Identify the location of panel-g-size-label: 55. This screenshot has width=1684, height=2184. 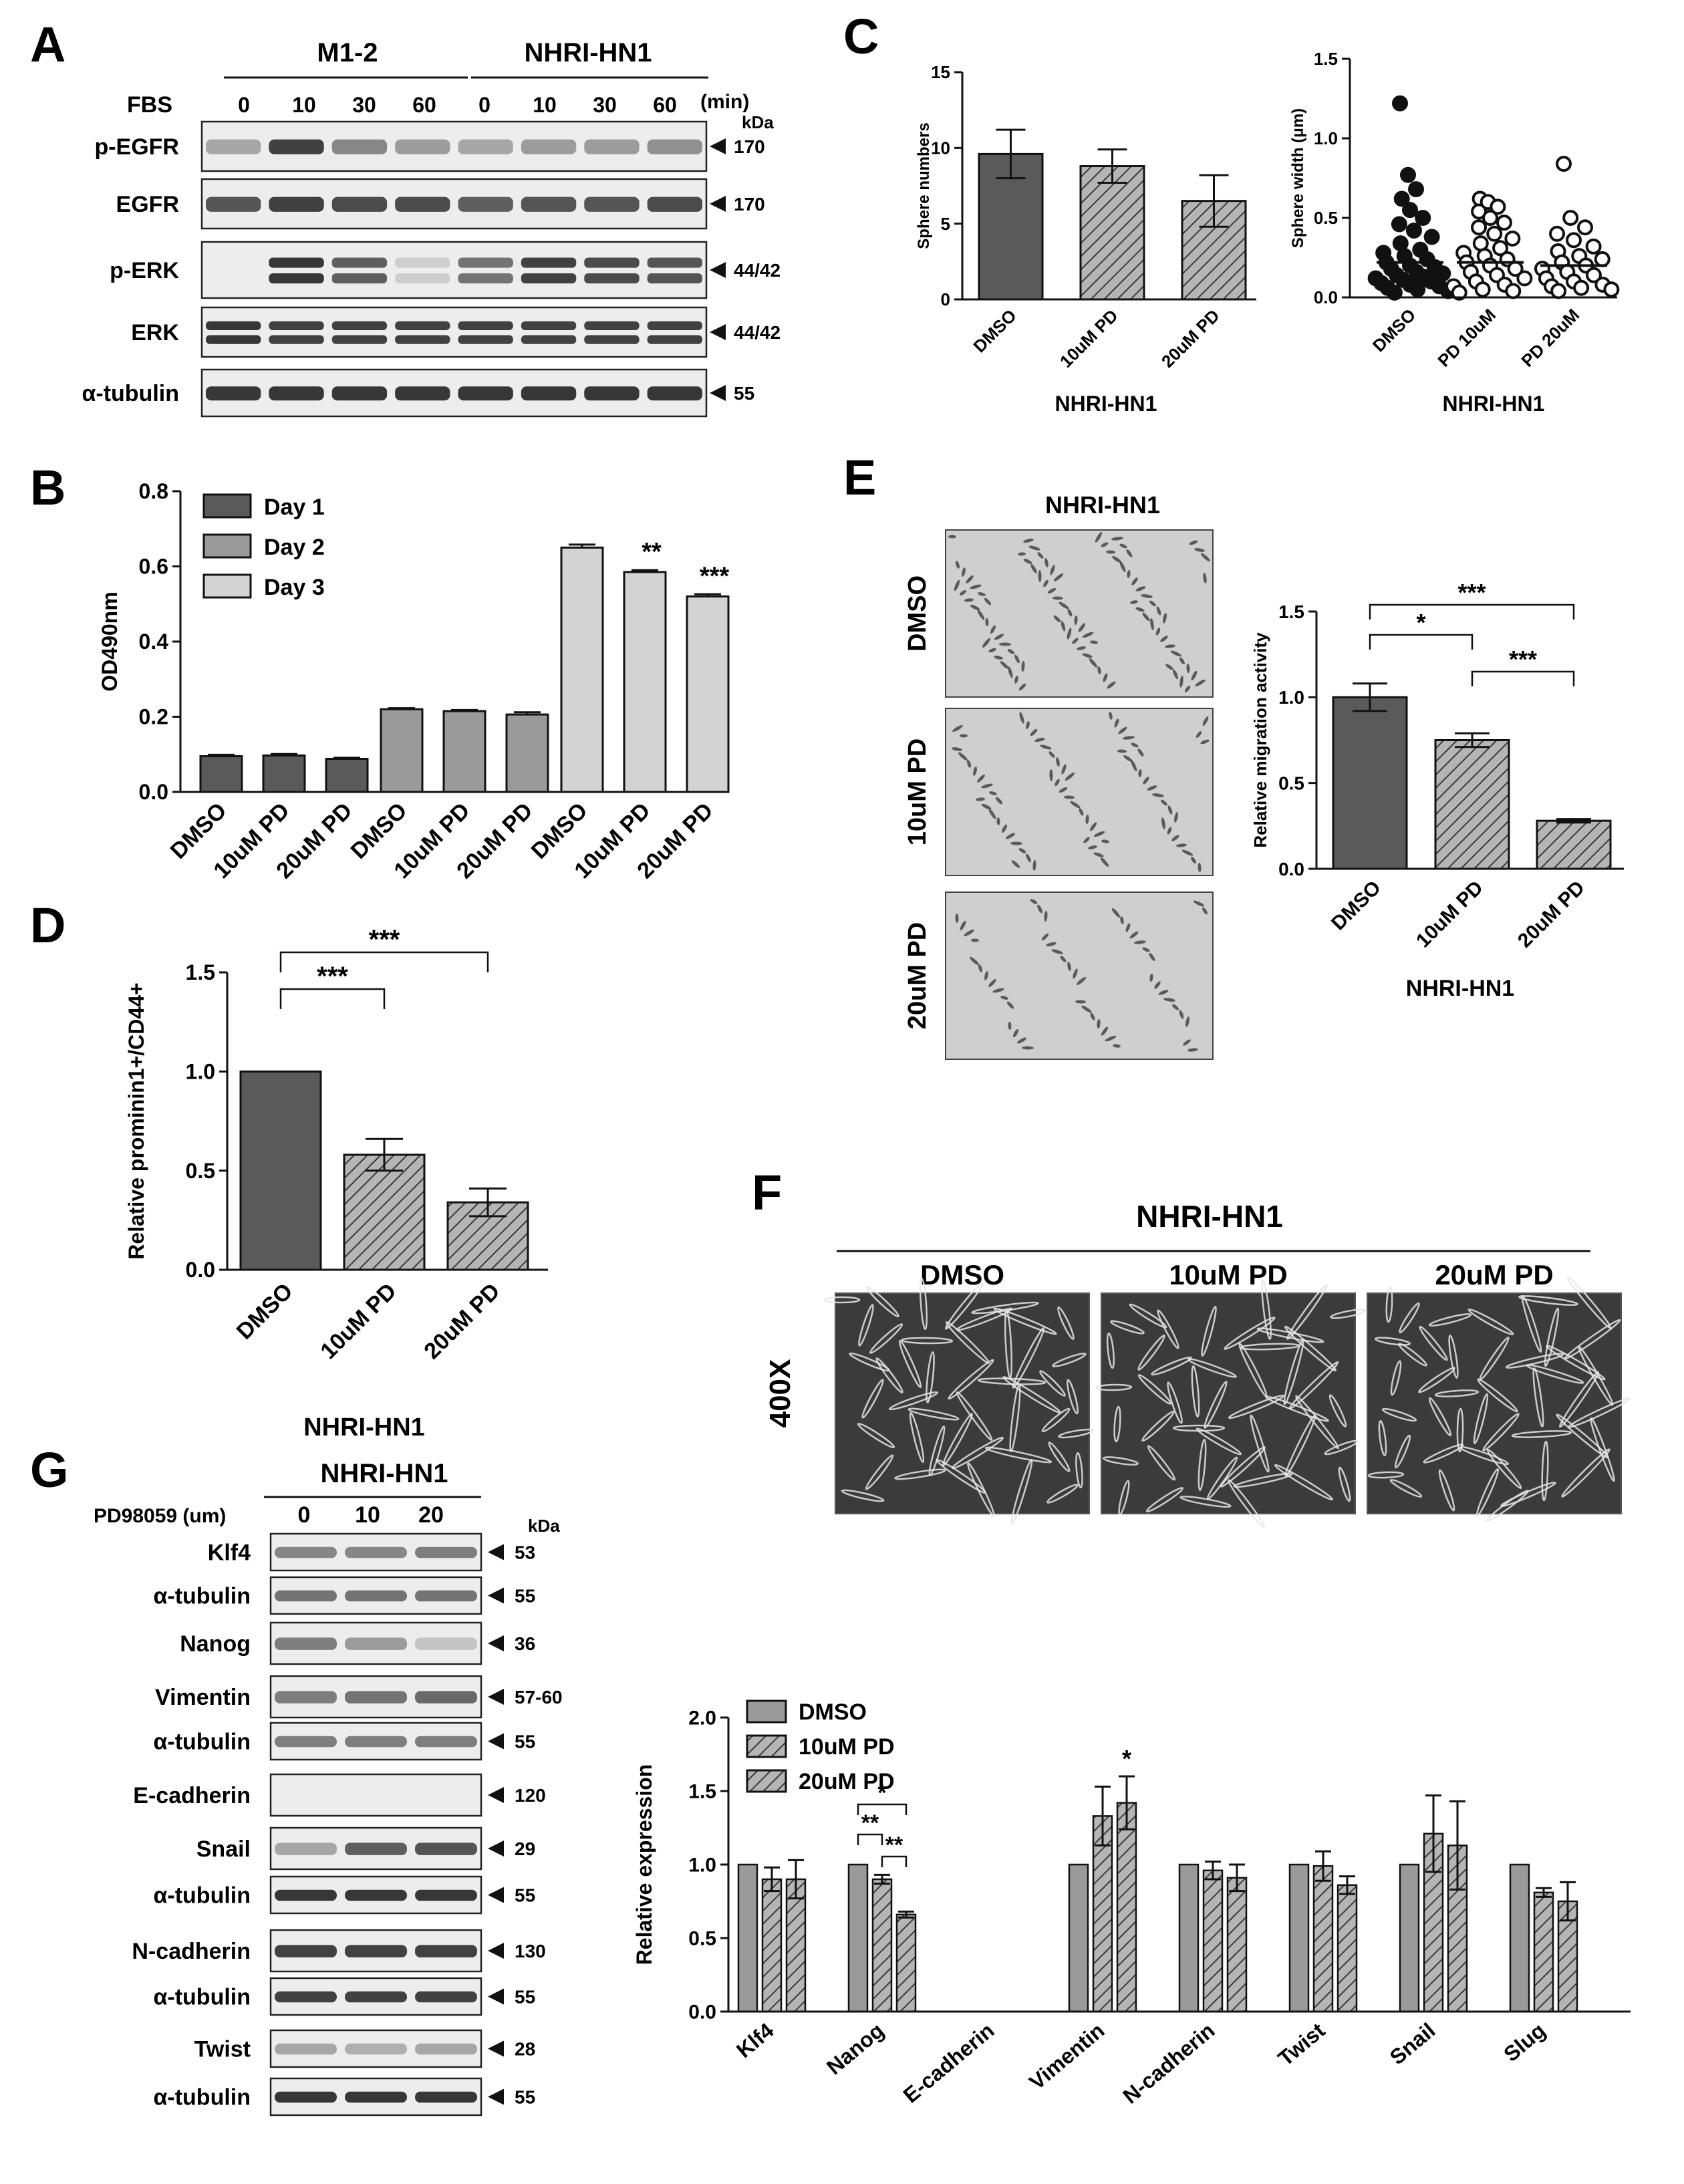
(525, 1997).